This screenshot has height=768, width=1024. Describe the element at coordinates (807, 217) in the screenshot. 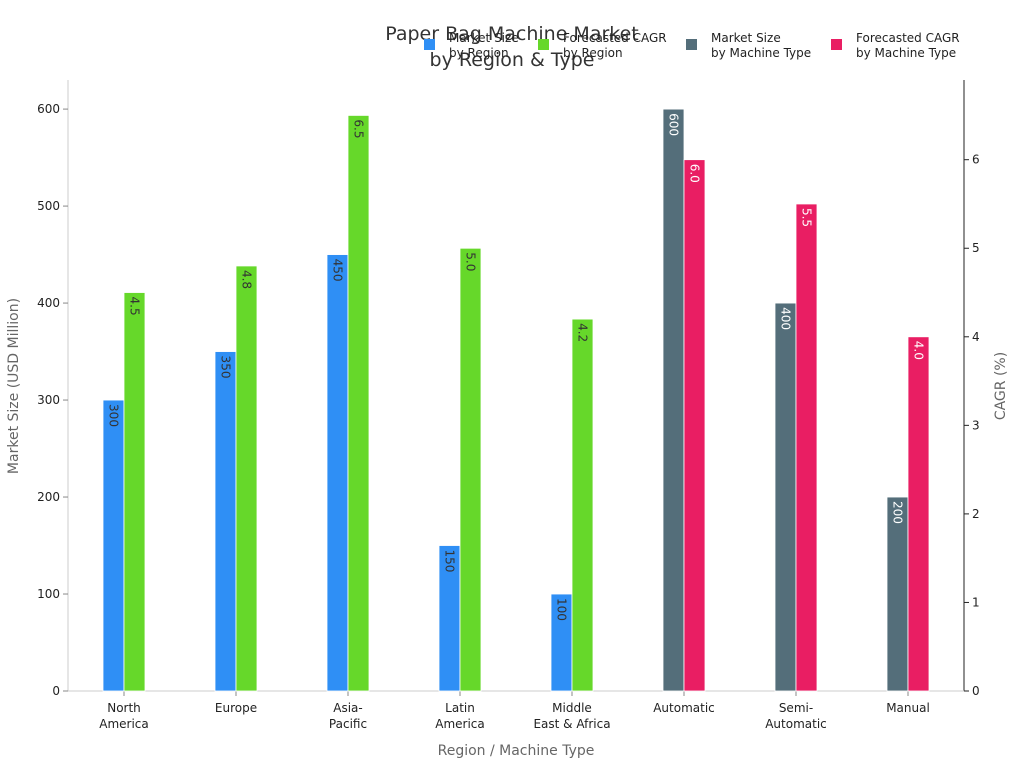

I see `bar-data-label: 5.5` at that location.